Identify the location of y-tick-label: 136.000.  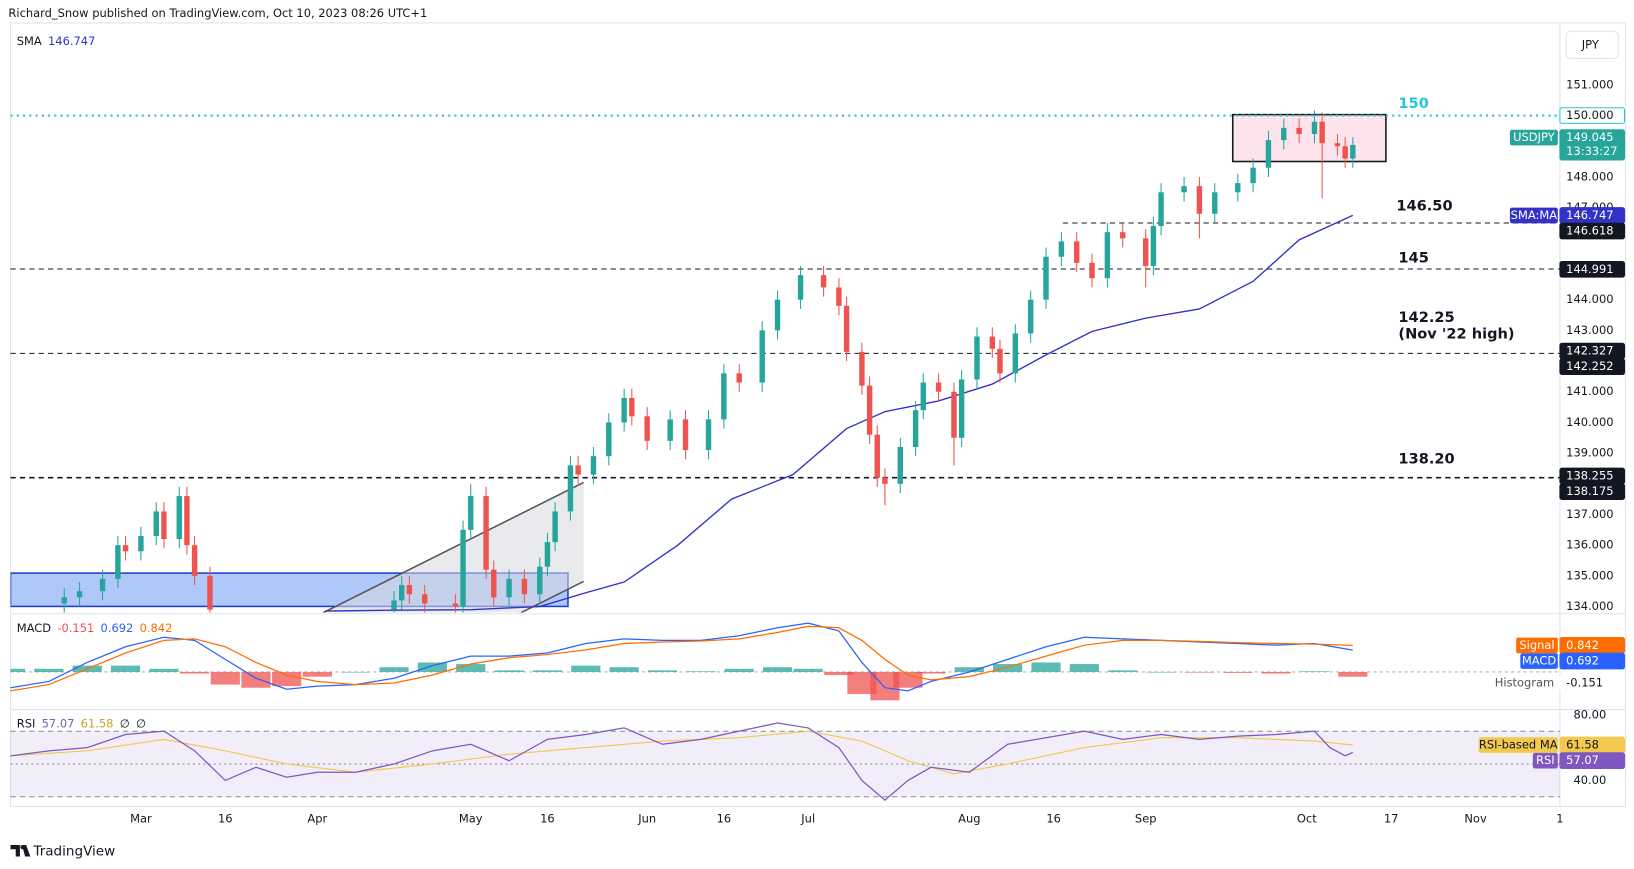
(1589, 545).